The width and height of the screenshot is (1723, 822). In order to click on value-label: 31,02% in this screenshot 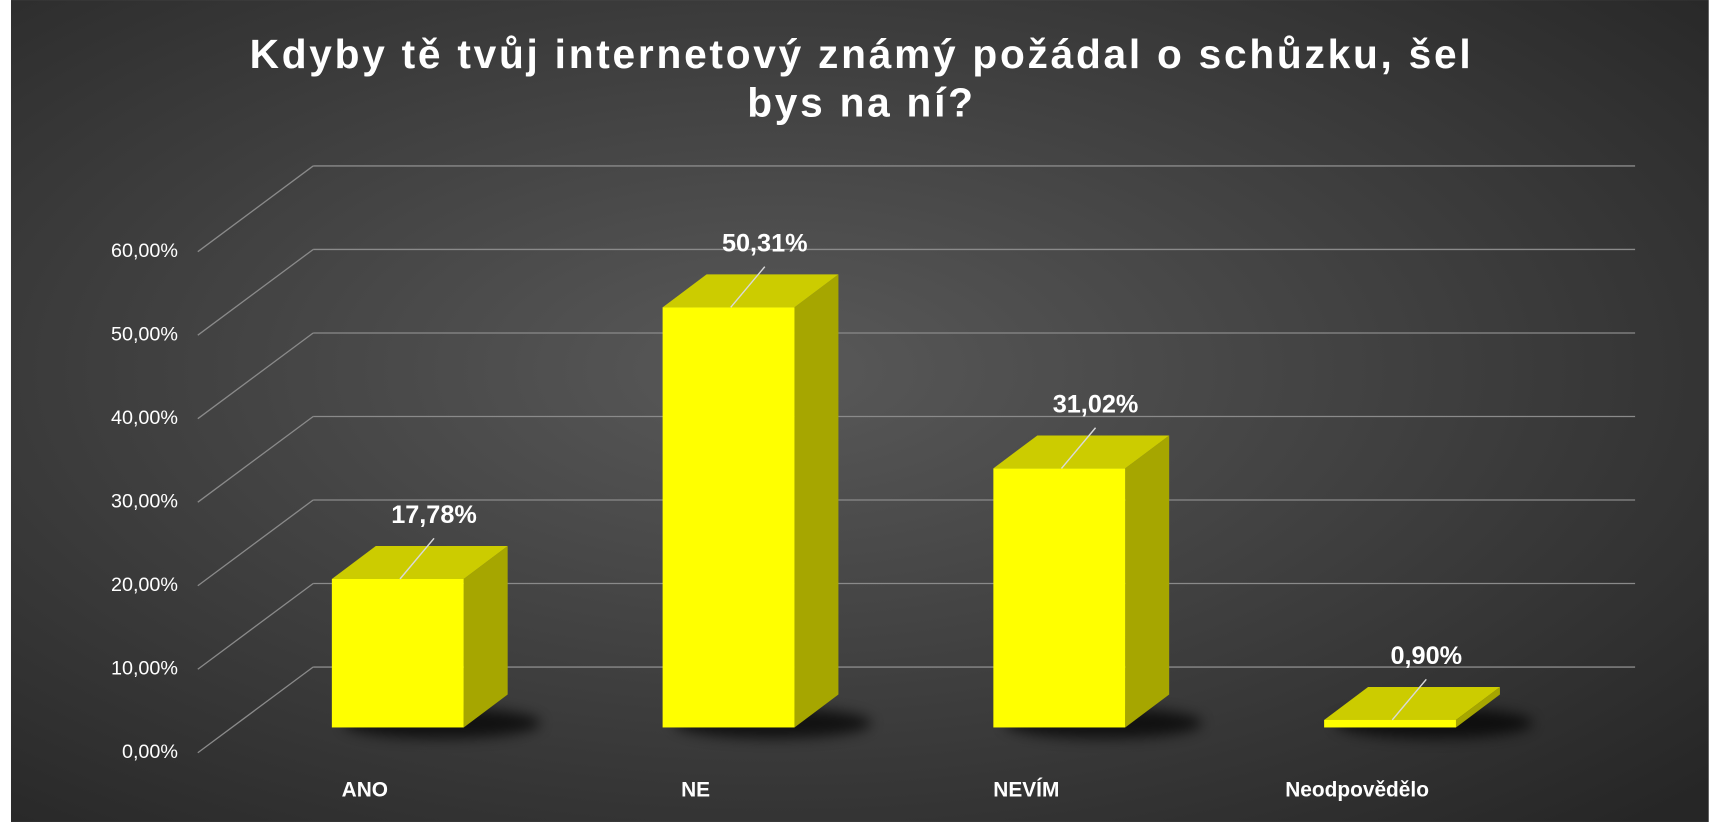, I will do `click(1096, 404)`.